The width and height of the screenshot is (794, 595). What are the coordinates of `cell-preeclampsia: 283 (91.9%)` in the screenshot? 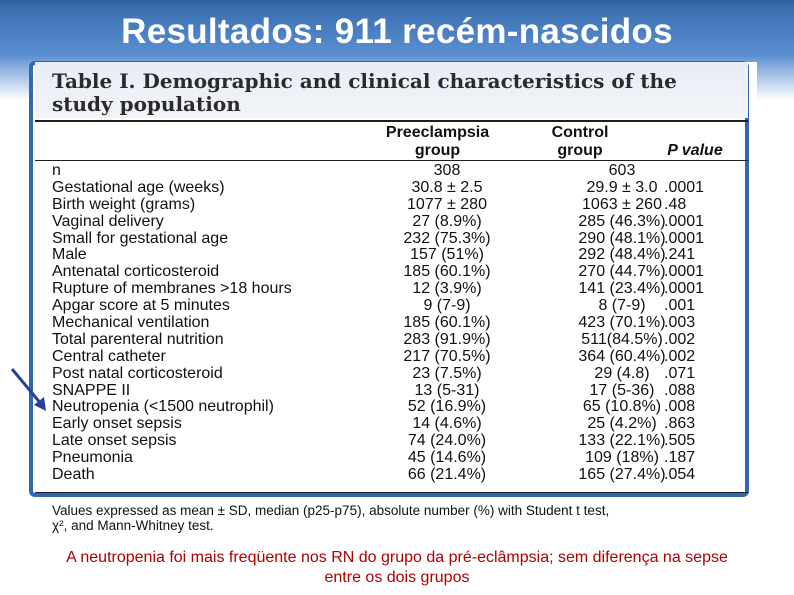 It's located at (447, 339).